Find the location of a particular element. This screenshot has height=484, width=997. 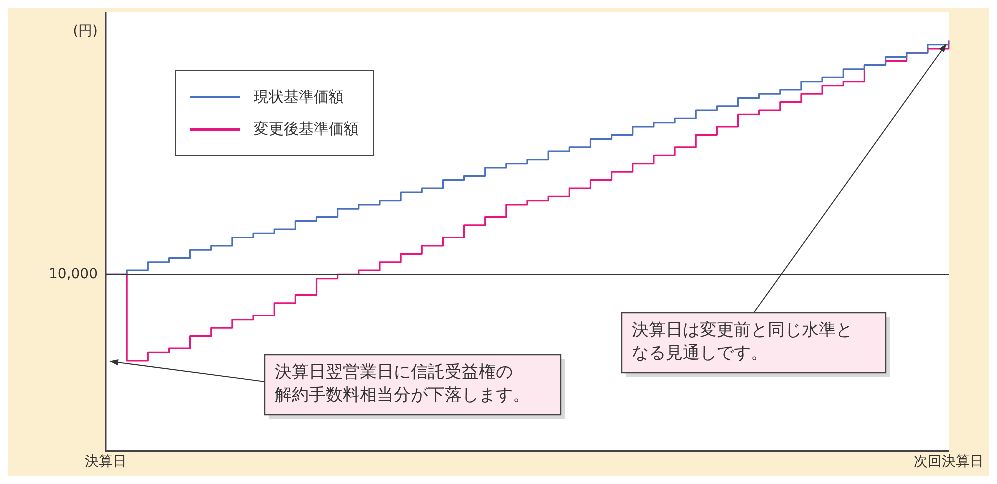

x-tick-label: 決算日 is located at coordinates (106, 462).